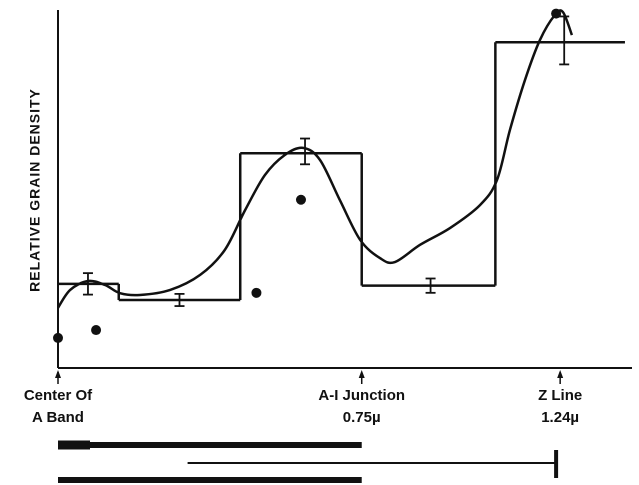  I want to click on annotation-label: Z Line, so click(560, 395).